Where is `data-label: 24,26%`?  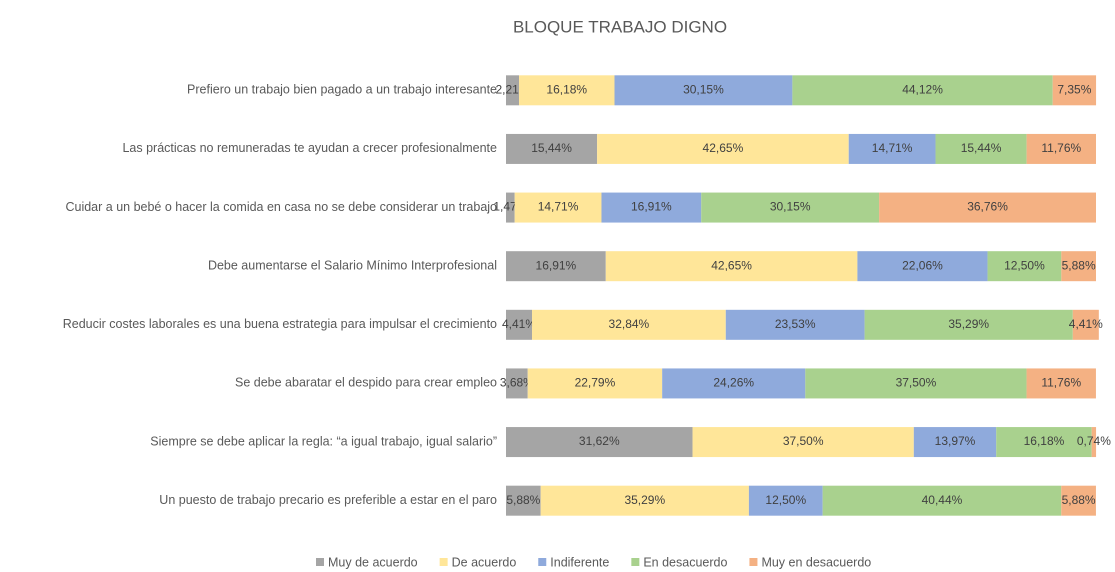 data-label: 24,26% is located at coordinates (733, 383).